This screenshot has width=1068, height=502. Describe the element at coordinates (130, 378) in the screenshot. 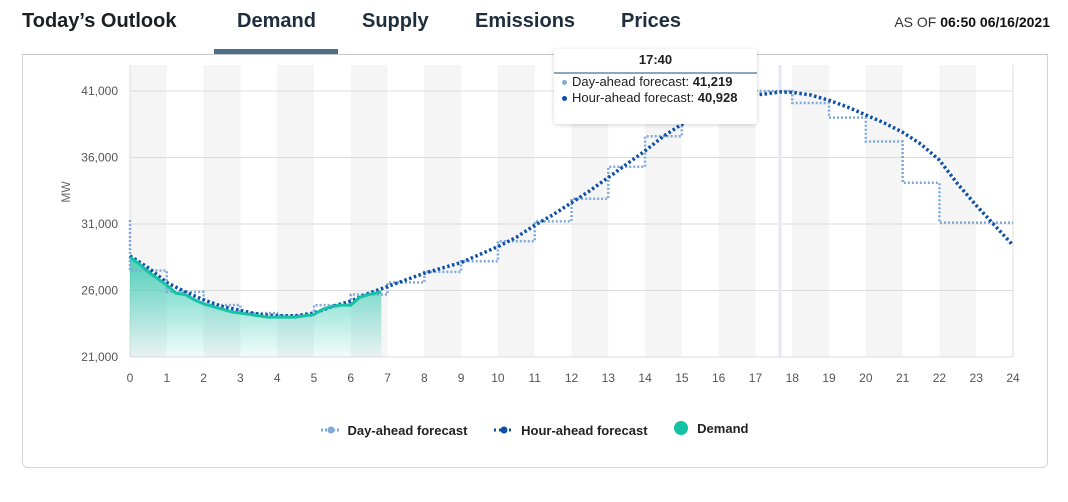

I see `x-tick-label: 0` at that location.